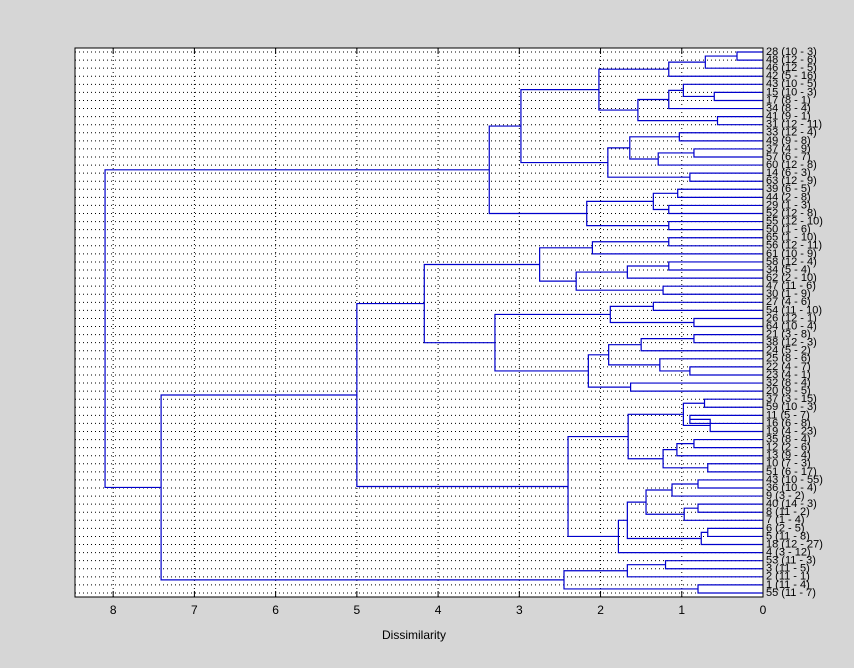 The width and height of the screenshot is (854, 668). I want to click on x-tick-label: 5, so click(357, 610).